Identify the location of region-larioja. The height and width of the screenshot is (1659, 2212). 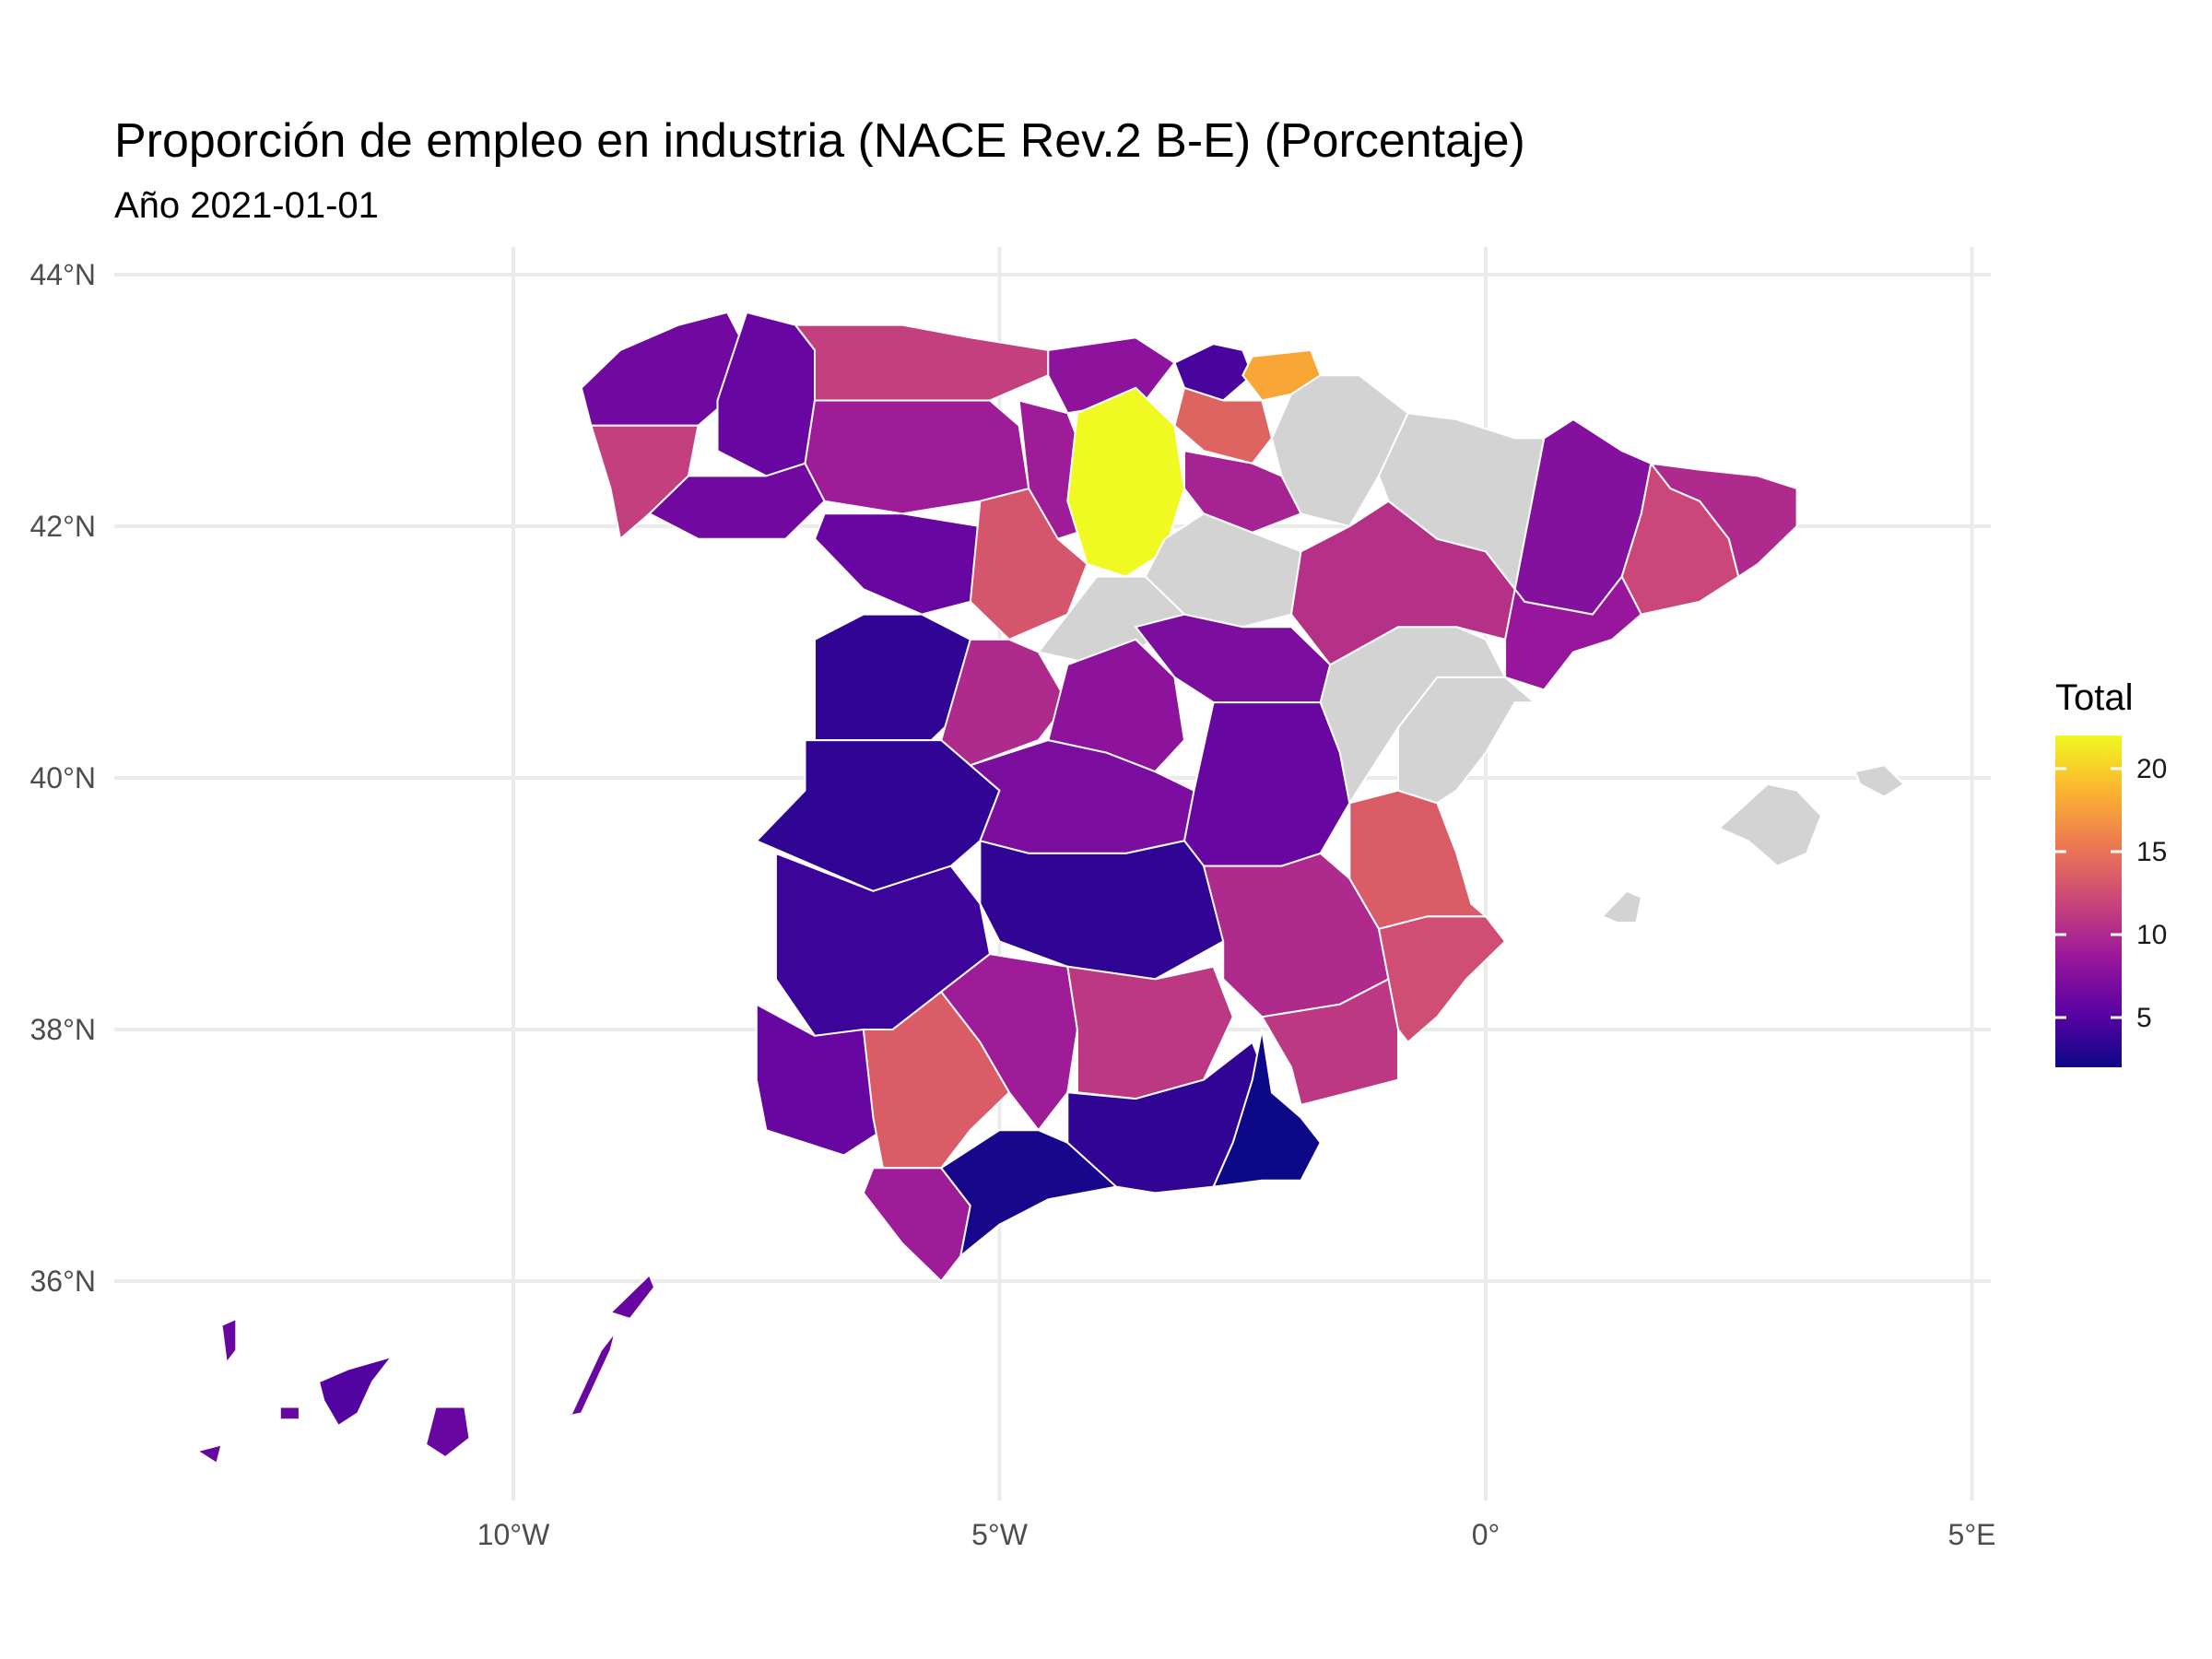
(1242, 491).